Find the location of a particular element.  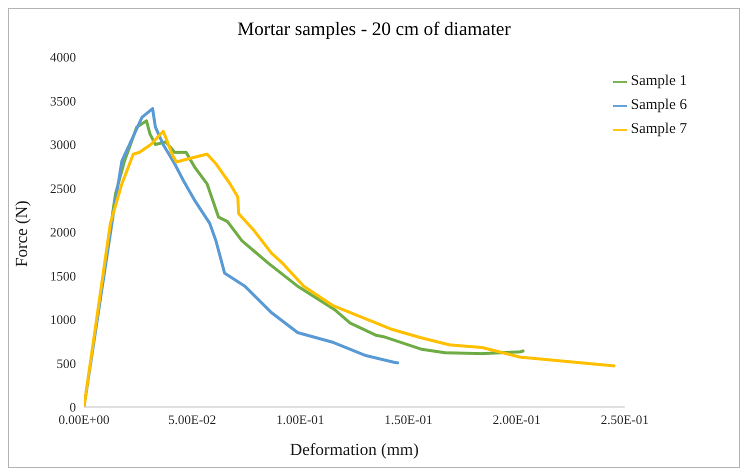

x-tick-label: 2.00E-01 is located at coordinates (516, 420).